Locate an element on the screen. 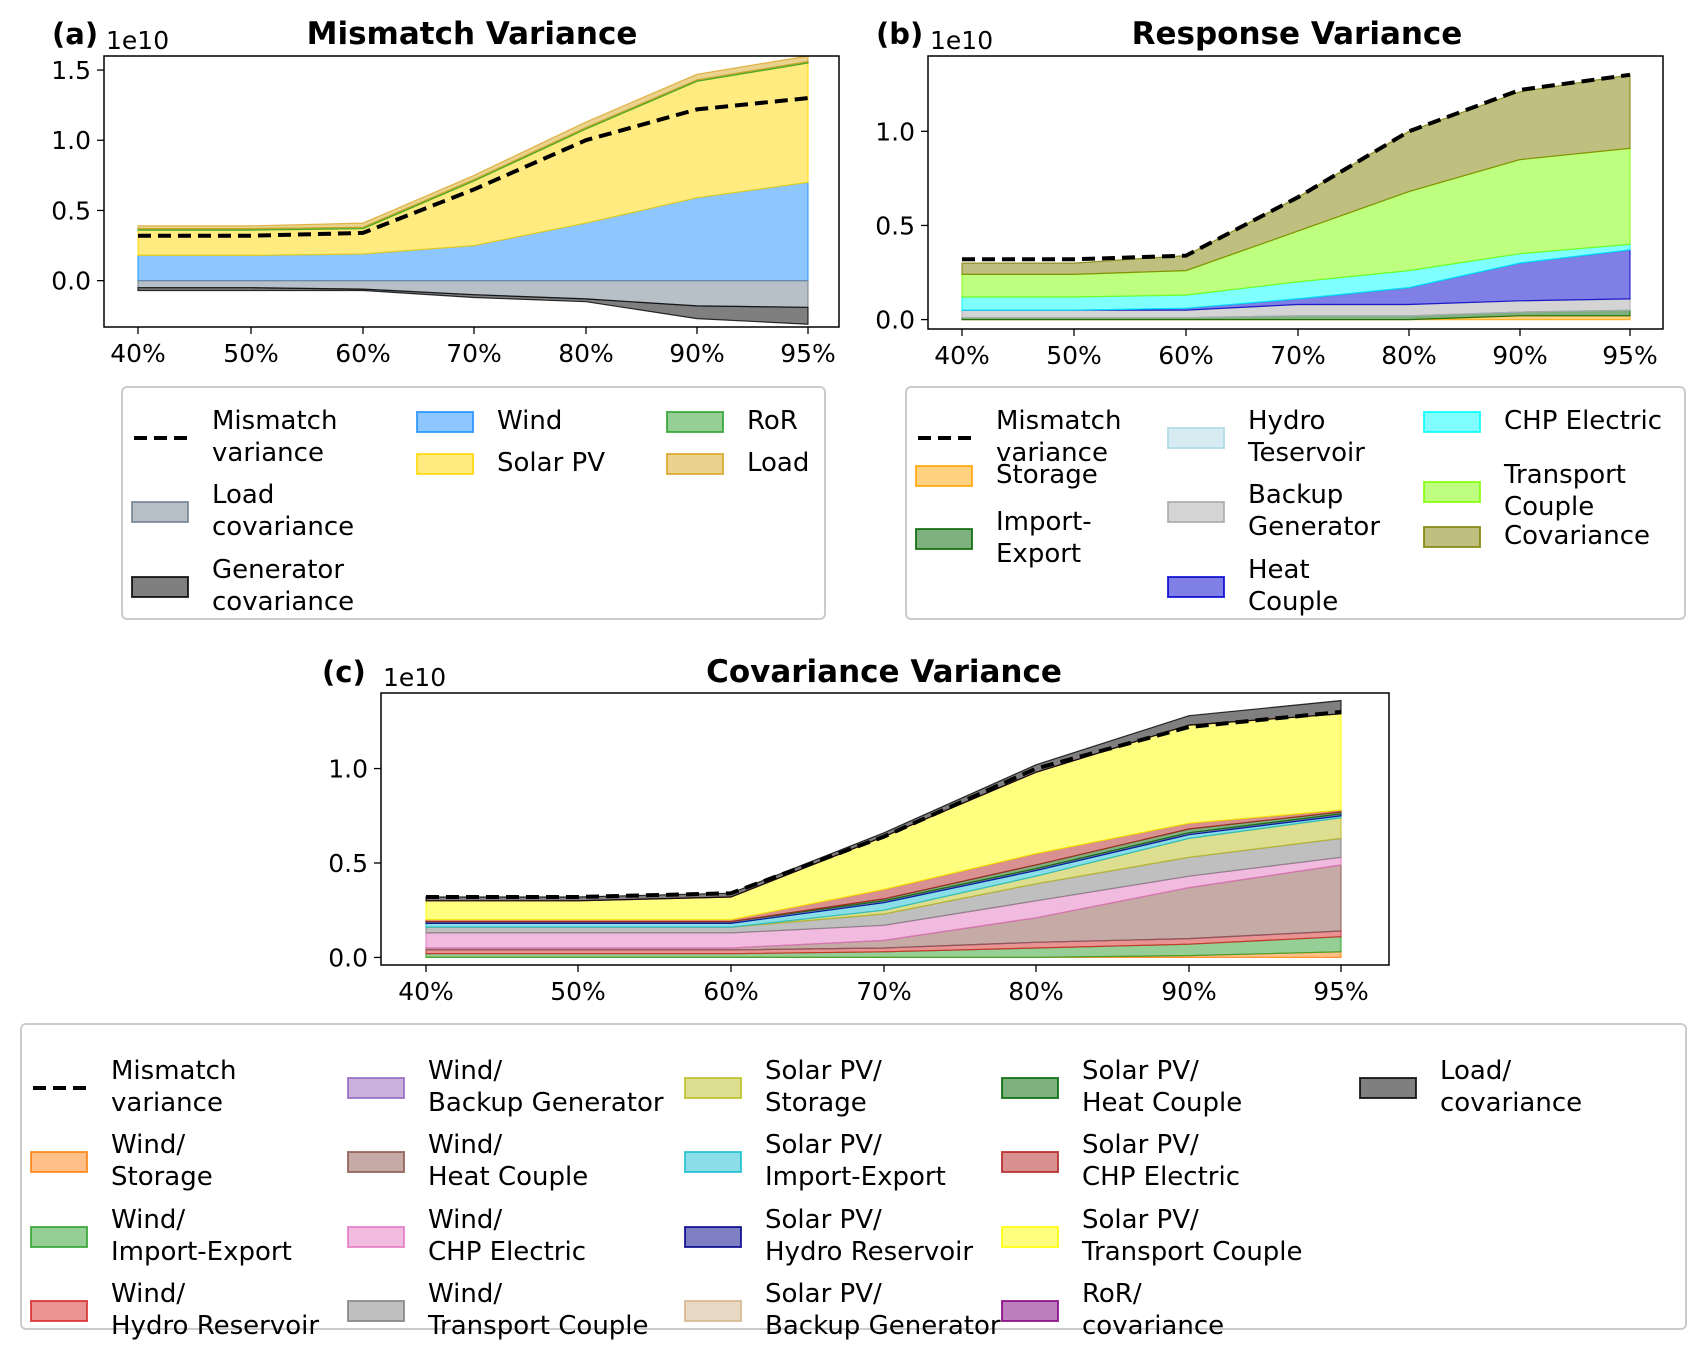 This screenshot has height=1345, width=1702. legend-label: Solar PV/Heat Couple is located at coordinates (1162, 1087).